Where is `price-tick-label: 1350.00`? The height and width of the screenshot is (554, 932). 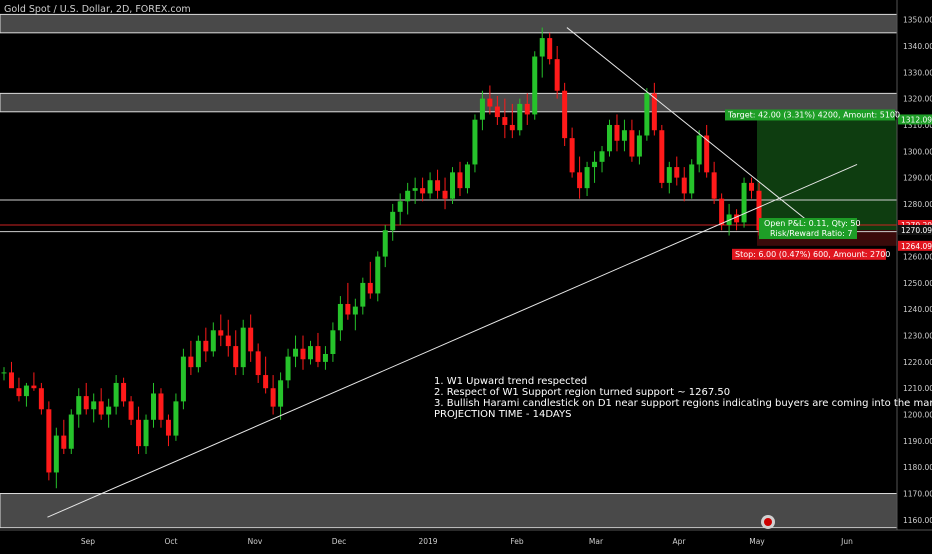 price-tick-label: 1350.00 is located at coordinates (917, 20).